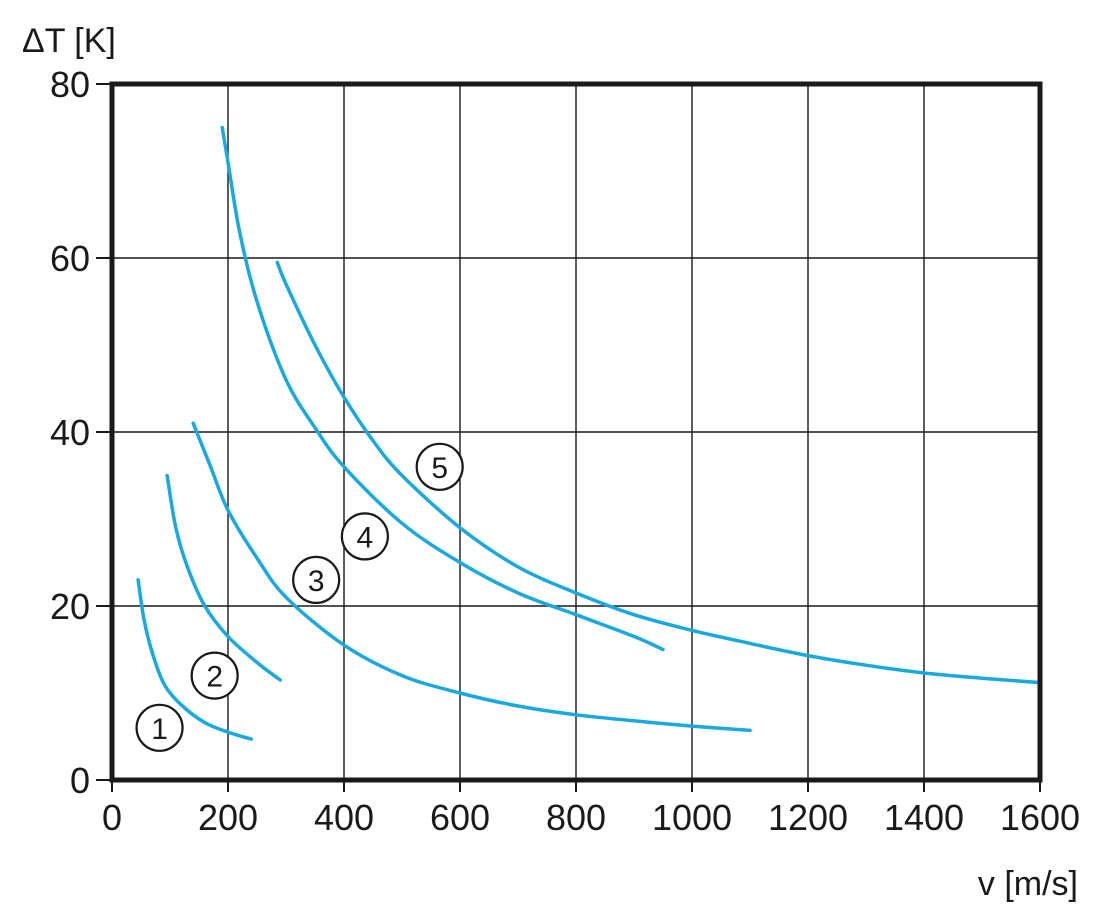 This screenshot has height=915, width=1100. Describe the element at coordinates (344, 817) in the screenshot. I see `x-tick-label: 400` at that location.